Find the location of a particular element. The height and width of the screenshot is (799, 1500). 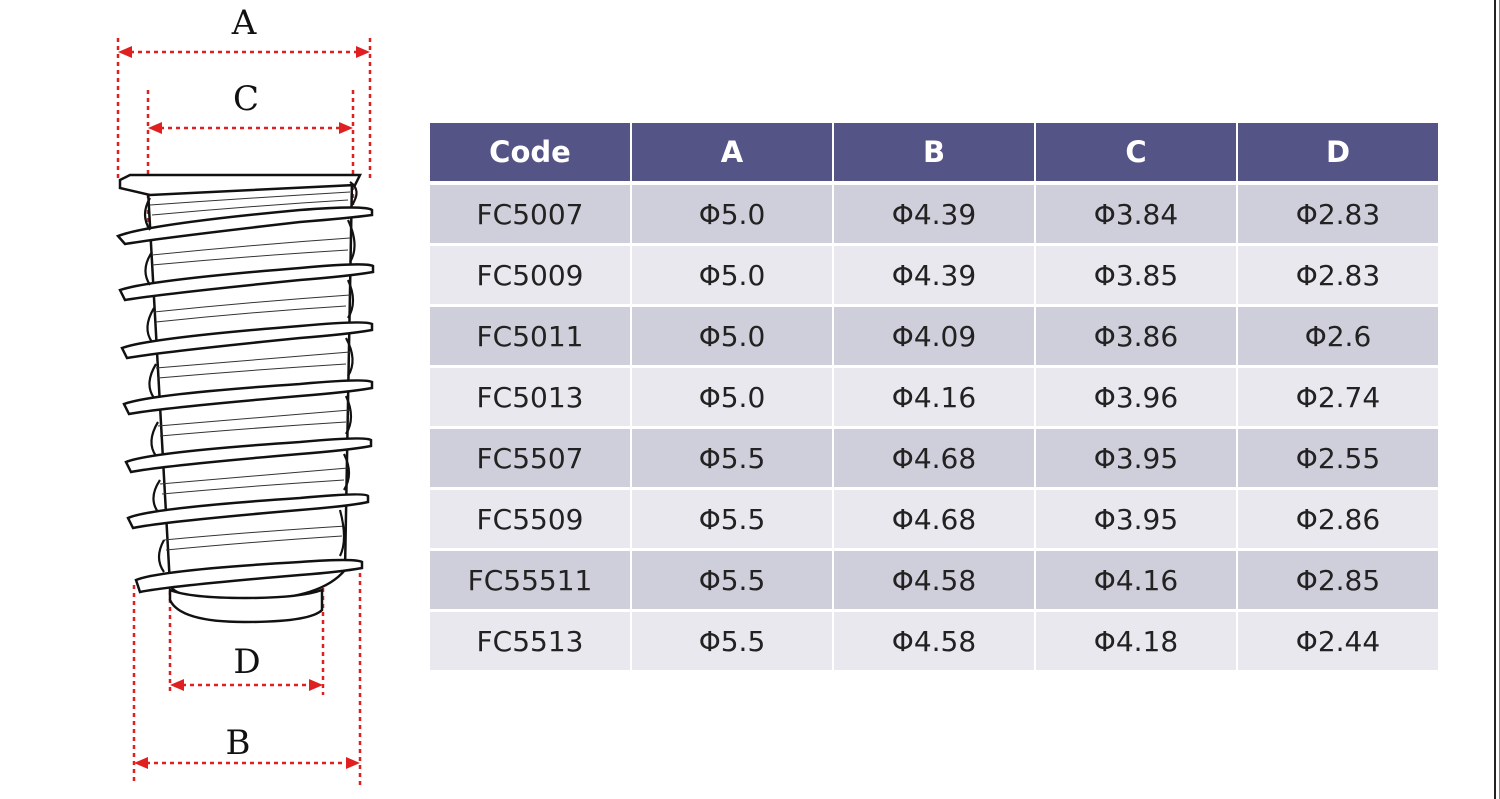

right-frame-border is located at coordinates (1495, 399).